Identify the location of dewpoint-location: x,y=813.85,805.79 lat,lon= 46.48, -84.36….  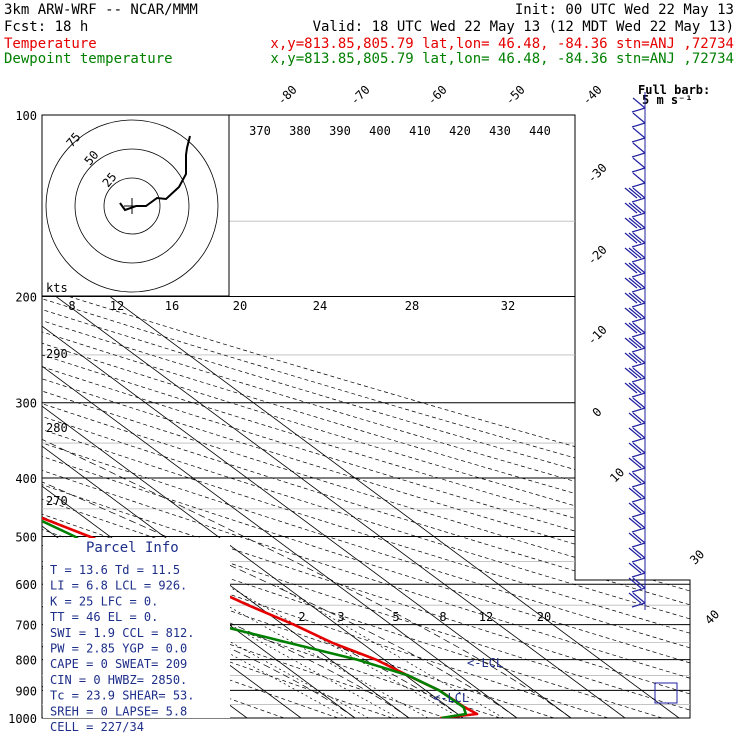
(502, 59).